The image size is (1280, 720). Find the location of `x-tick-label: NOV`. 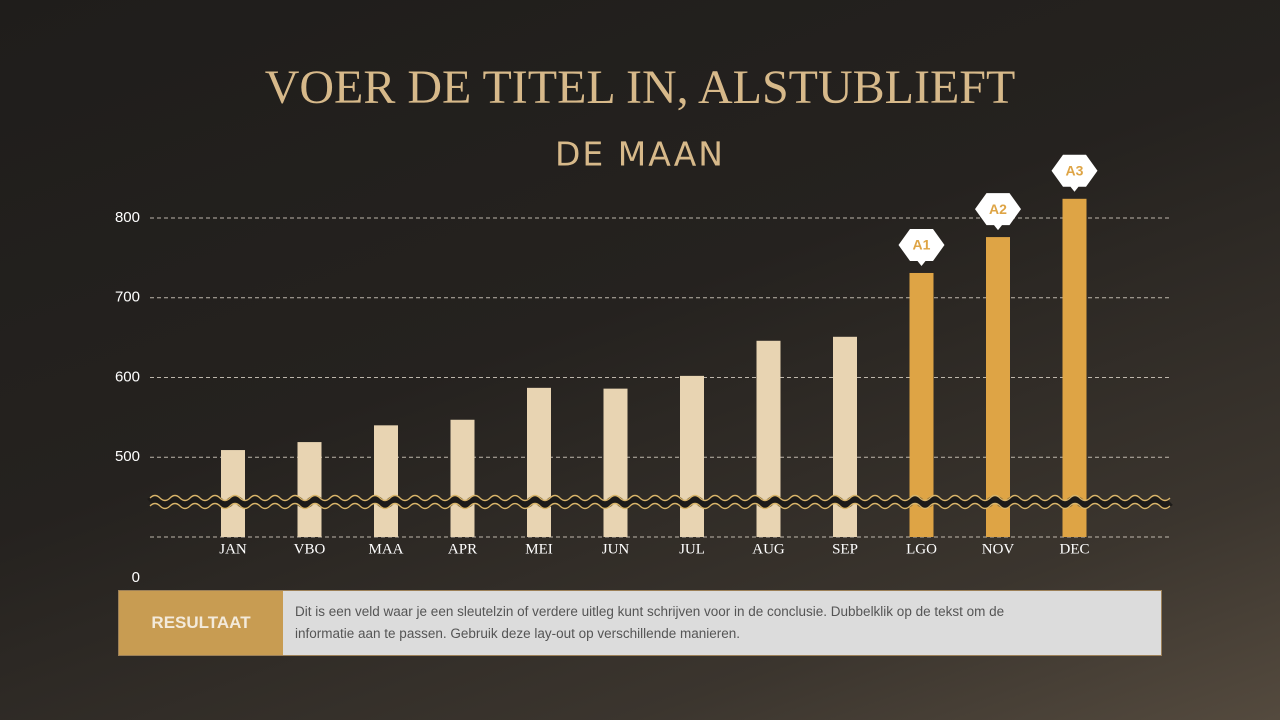

x-tick-label: NOV is located at coordinates (998, 549).